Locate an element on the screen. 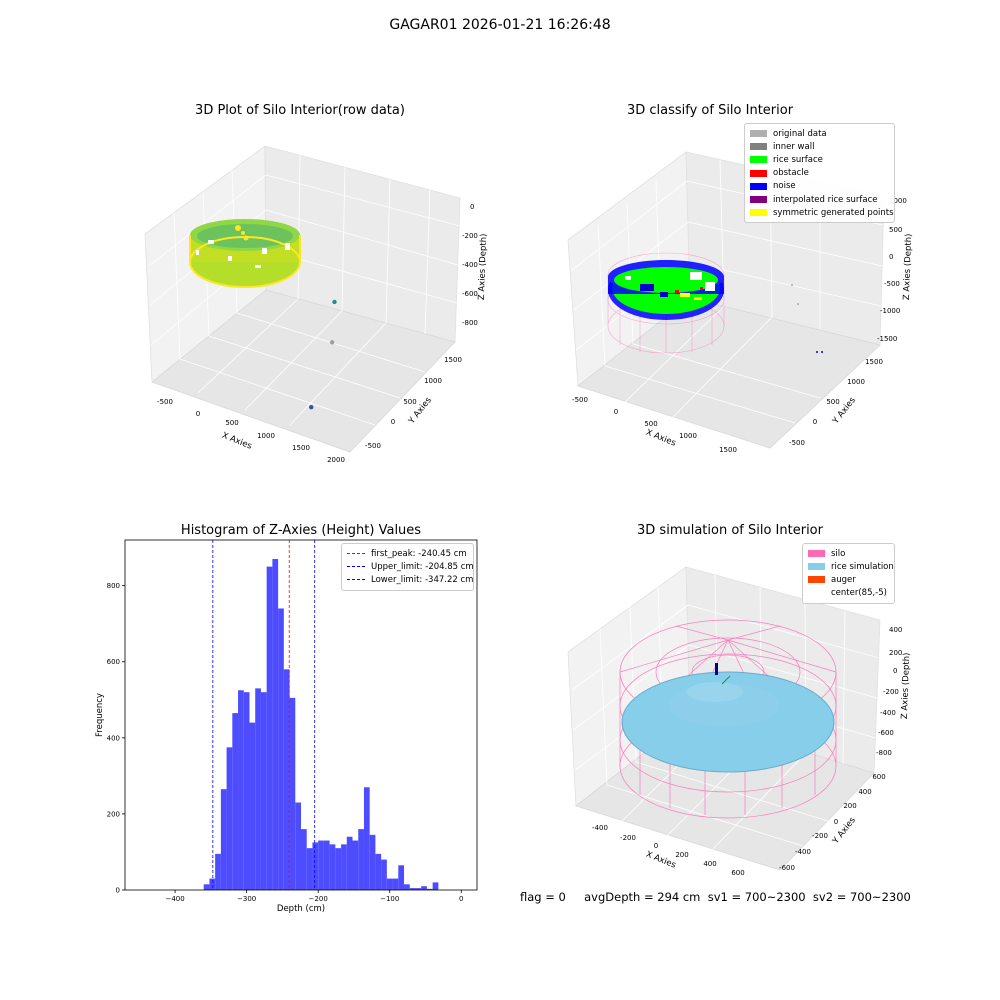 This screenshot has height=1000, width=1000. classify-y-tick: 0 is located at coordinates (815, 422).